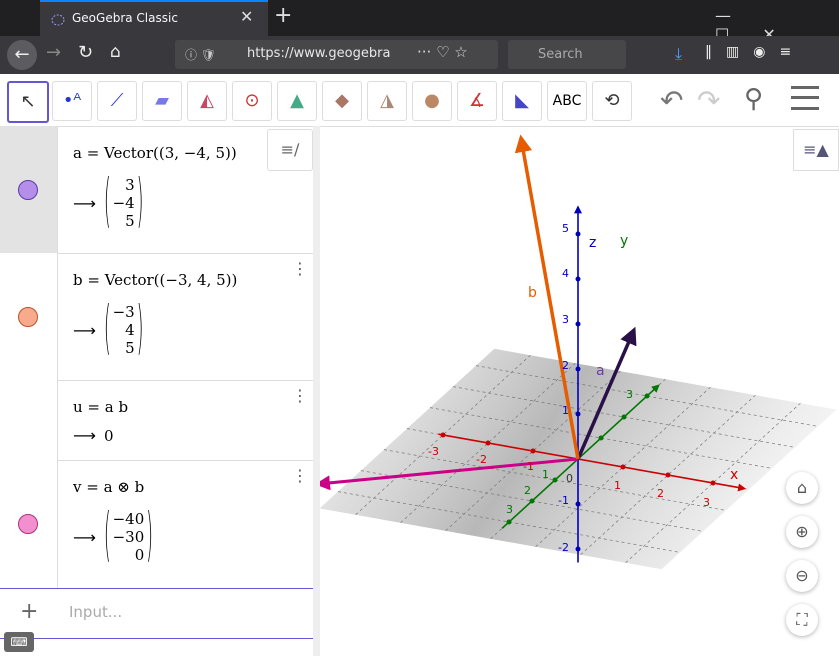 Image resolution: width=839 pixels, height=656 pixels. I want to click on forward-button: →, so click(54, 52).